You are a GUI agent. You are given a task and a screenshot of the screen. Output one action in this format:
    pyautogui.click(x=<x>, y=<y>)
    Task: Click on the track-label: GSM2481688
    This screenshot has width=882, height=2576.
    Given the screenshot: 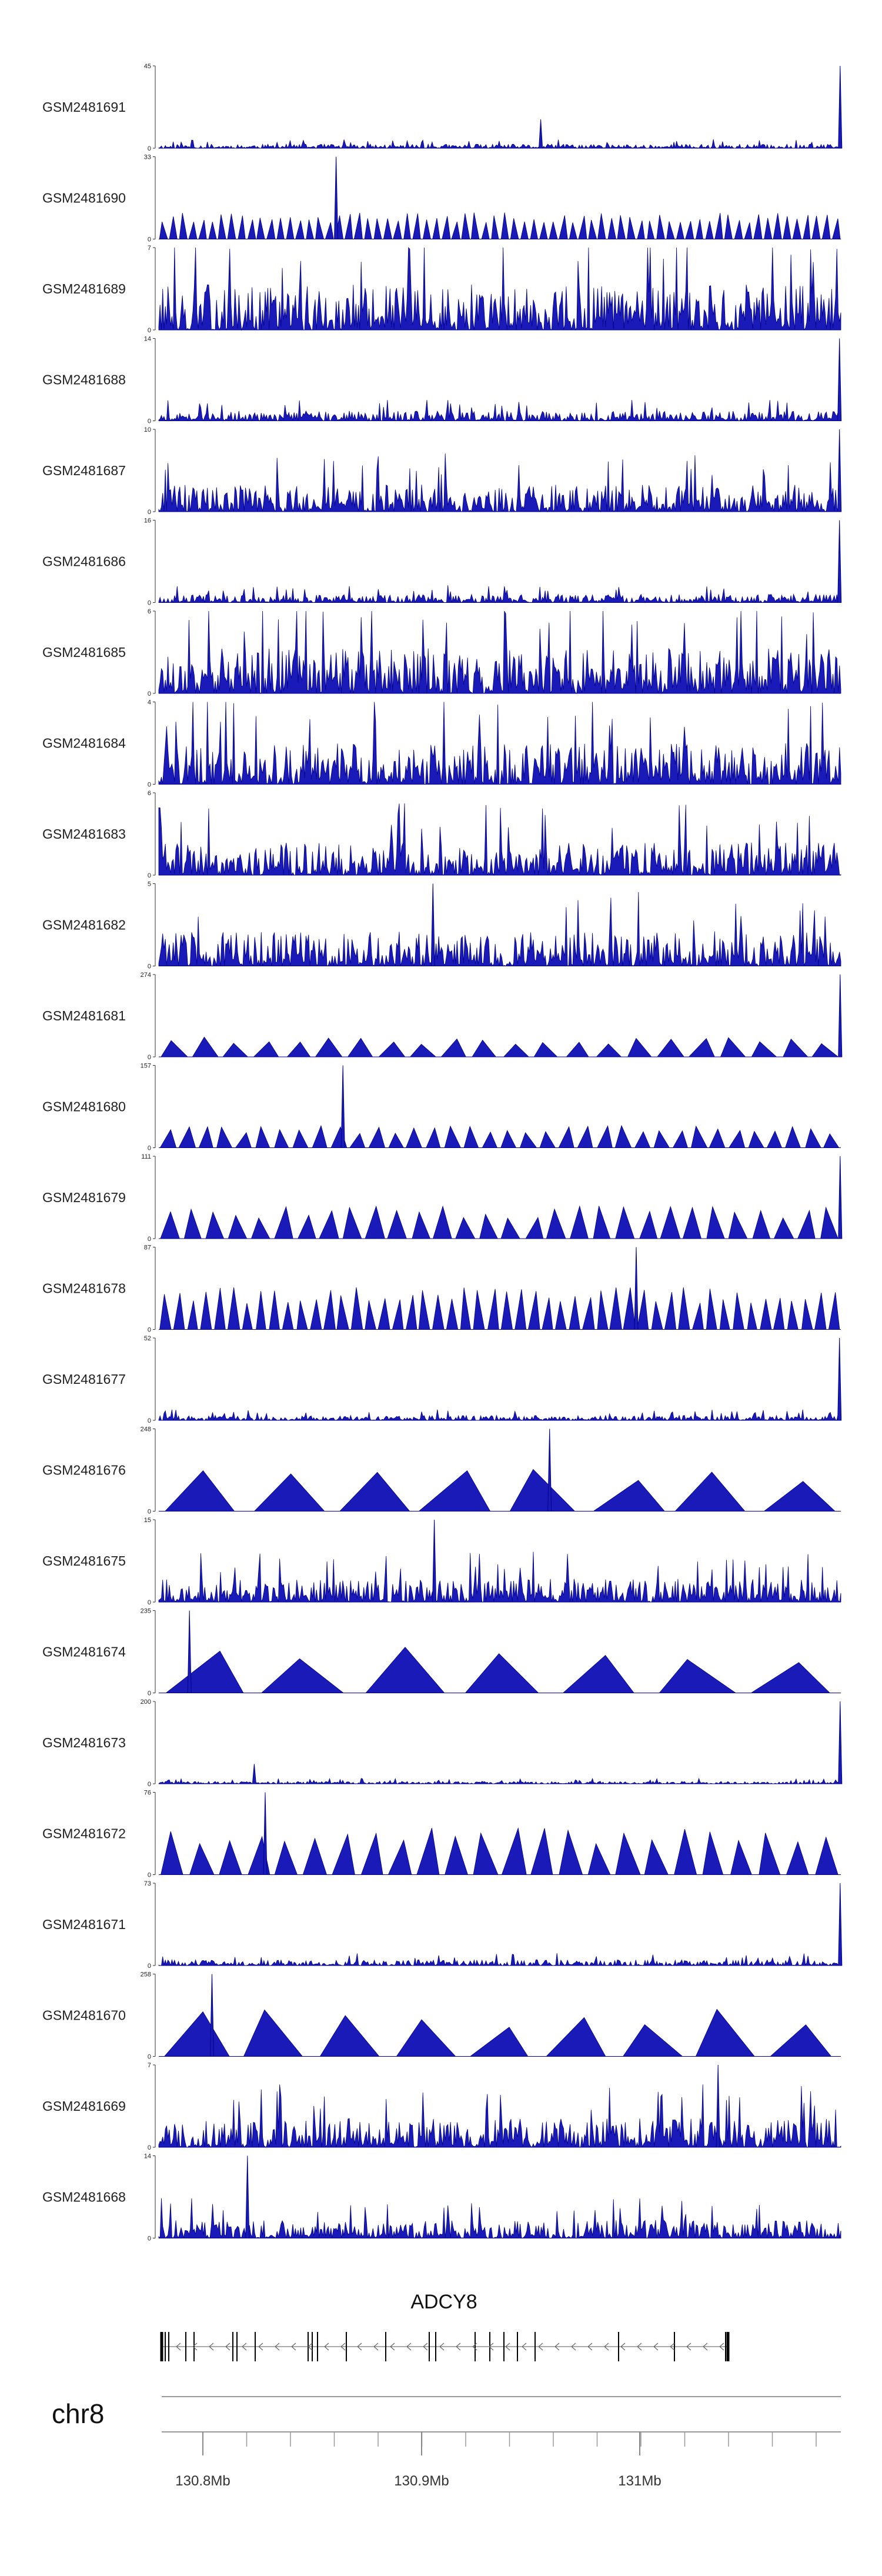 What is the action you would take?
    pyautogui.click(x=84, y=380)
    